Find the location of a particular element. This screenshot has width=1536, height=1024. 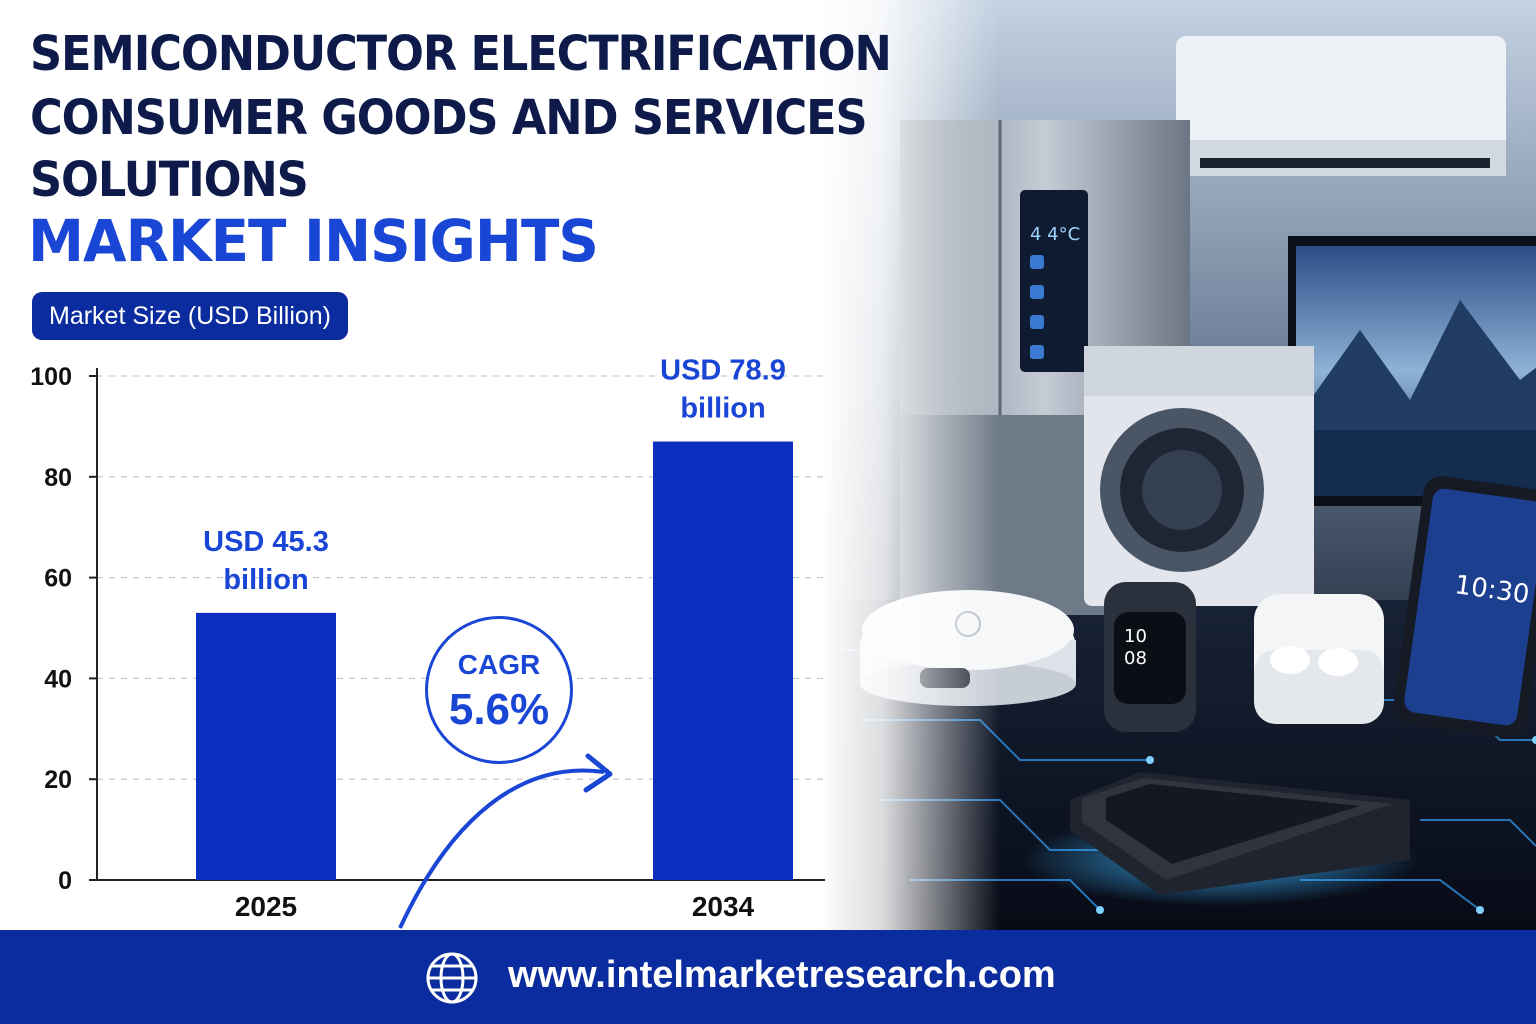

subtitle: MARKET INSIGHTS is located at coordinates (313, 241).